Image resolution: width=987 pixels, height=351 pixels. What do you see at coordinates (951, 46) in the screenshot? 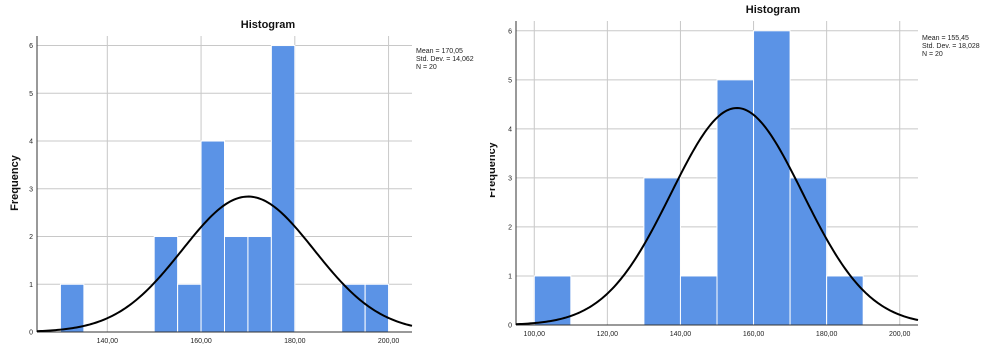
I see `stats-std-dev: Std. Dev. = 18,028` at bounding box center [951, 46].